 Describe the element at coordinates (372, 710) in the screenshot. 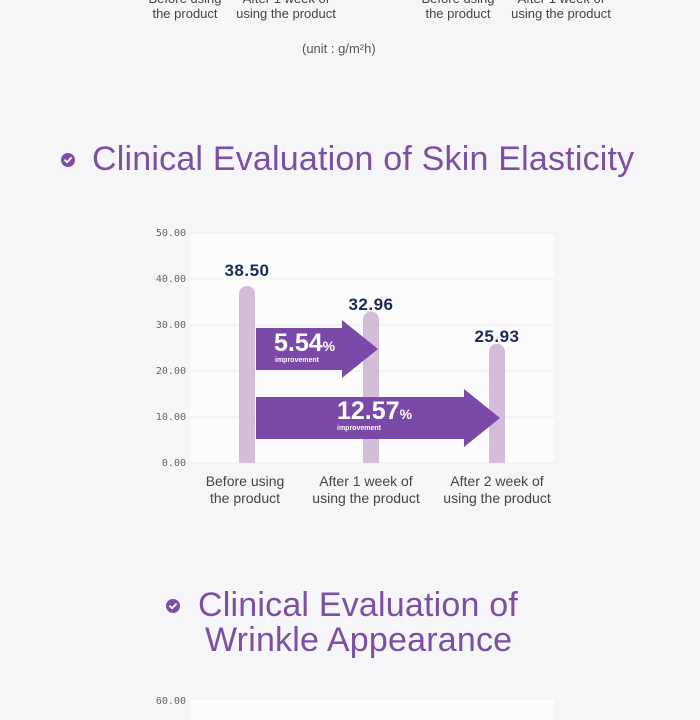

I see `wrinkle-chart-frame` at that location.